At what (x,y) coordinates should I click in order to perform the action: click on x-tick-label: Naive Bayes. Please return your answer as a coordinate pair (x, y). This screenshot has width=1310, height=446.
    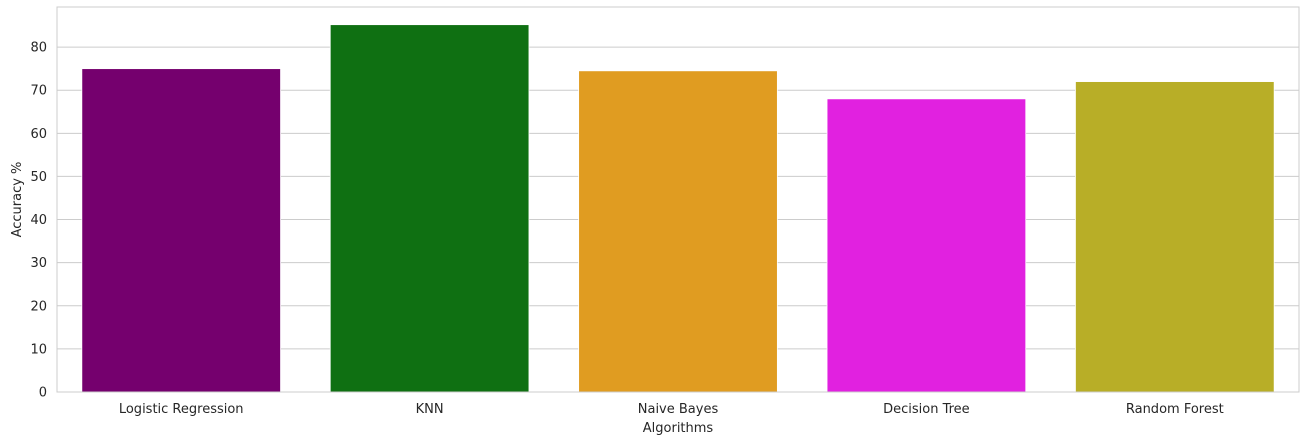
    Looking at the image, I should click on (678, 409).